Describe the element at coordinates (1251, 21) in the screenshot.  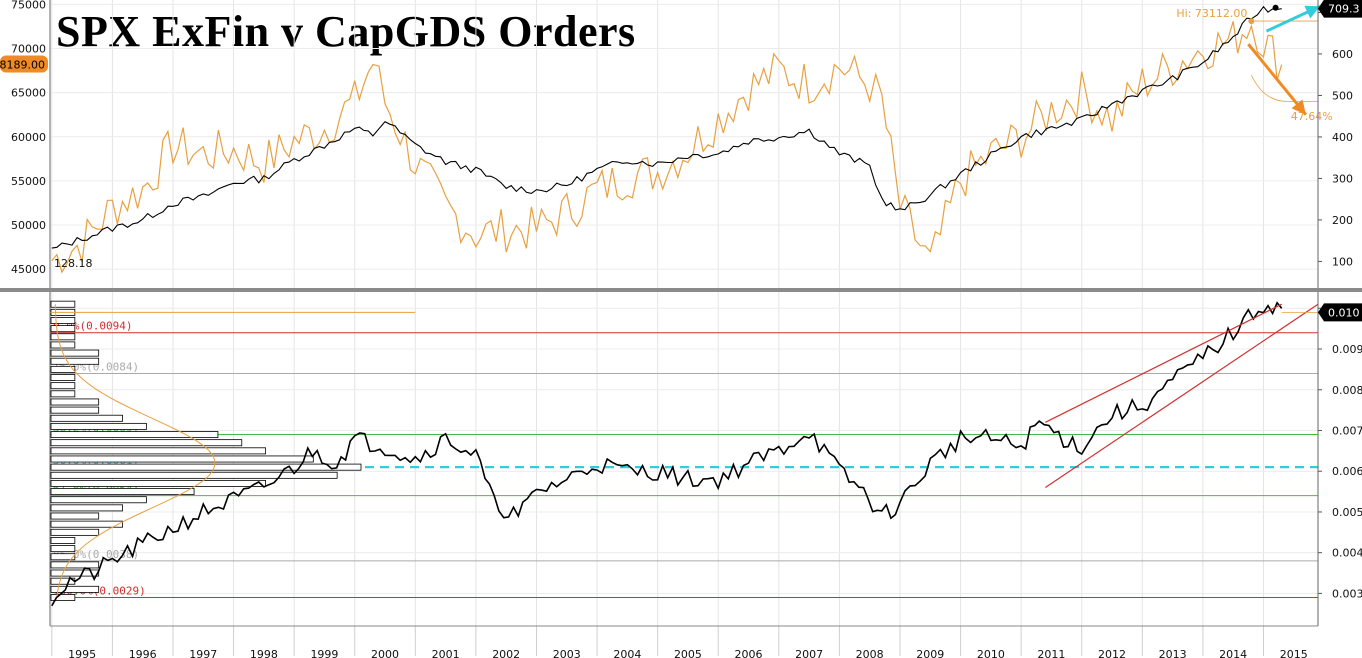
I see `capgds-hi-marker` at that location.